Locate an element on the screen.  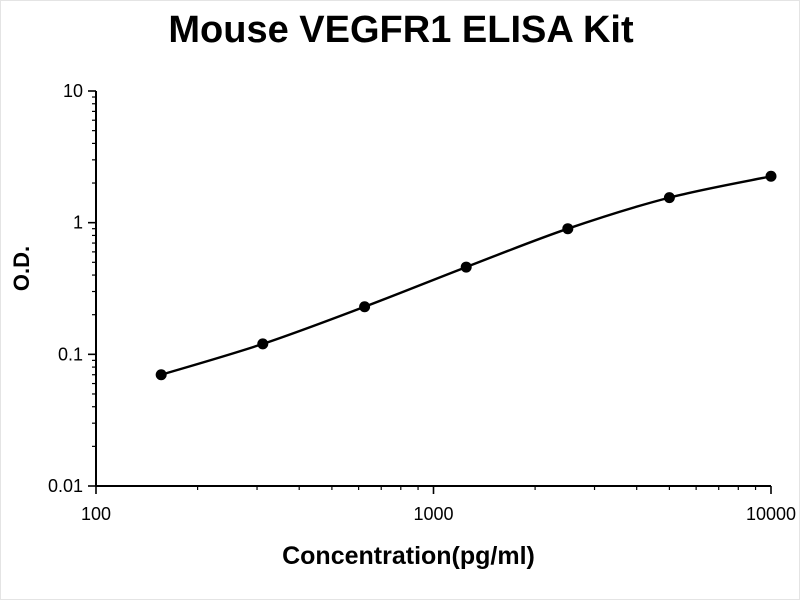
x-axis-title: Concentration(pg/ml) is located at coordinates (408, 556).